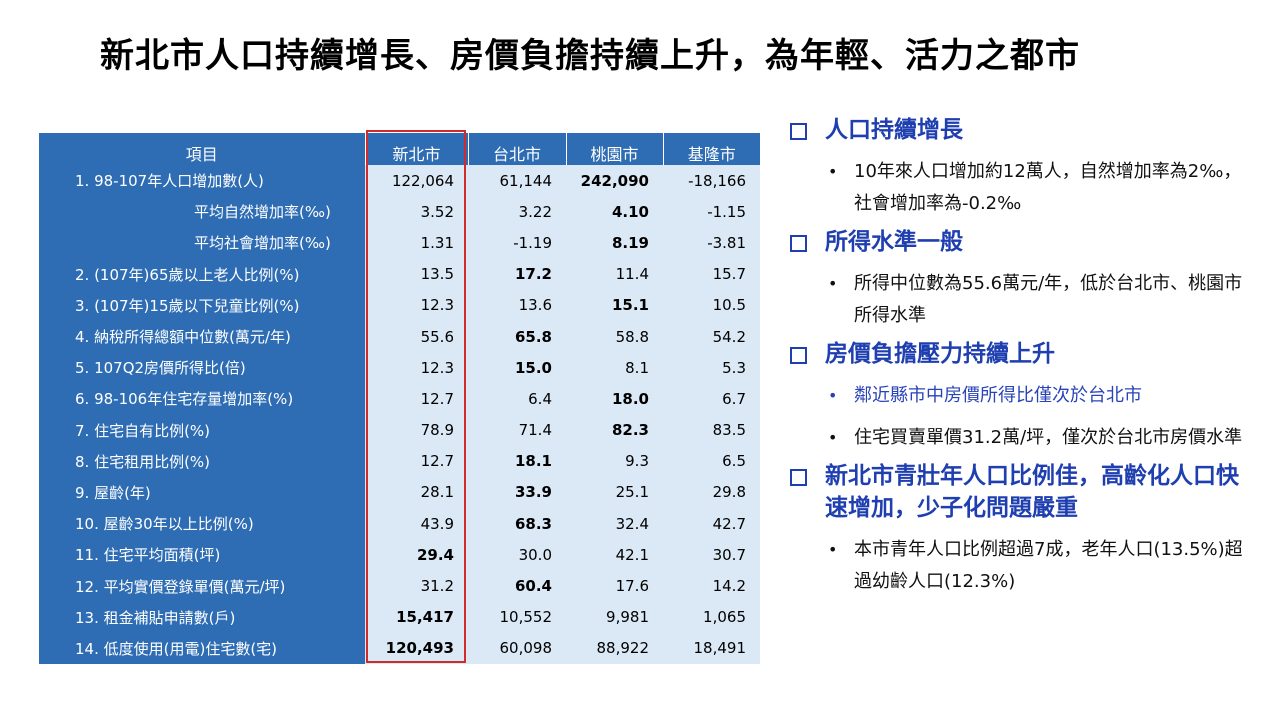  Describe the element at coordinates (416, 274) in the screenshot. I see `cell-new-taipei: 13.5` at that location.